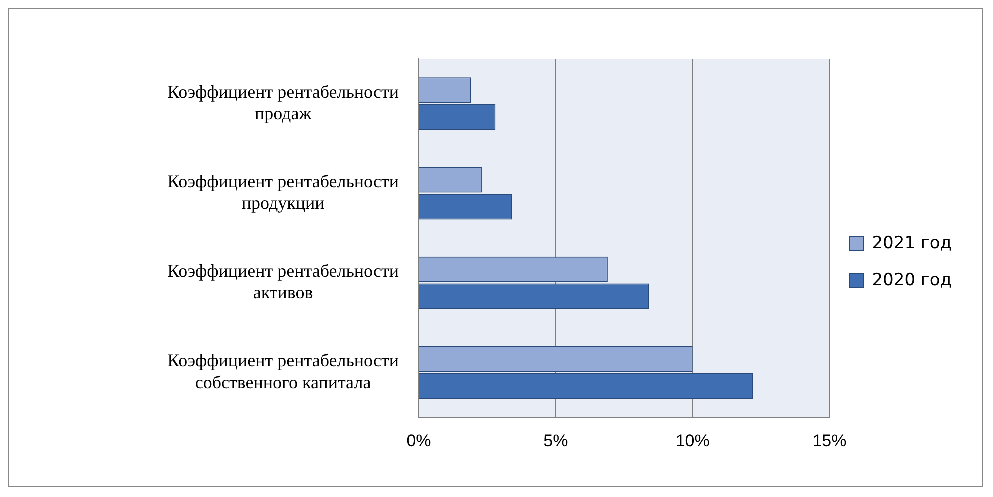 The height and width of the screenshot is (497, 993). What do you see at coordinates (829, 440) in the screenshot?
I see `x-tick-label: 15%` at bounding box center [829, 440].